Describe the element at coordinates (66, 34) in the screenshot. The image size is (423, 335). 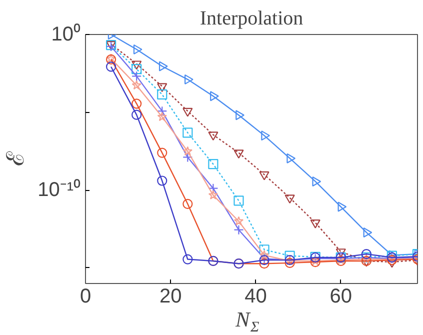
I see `y-tick-label: 10⁰` at that location.